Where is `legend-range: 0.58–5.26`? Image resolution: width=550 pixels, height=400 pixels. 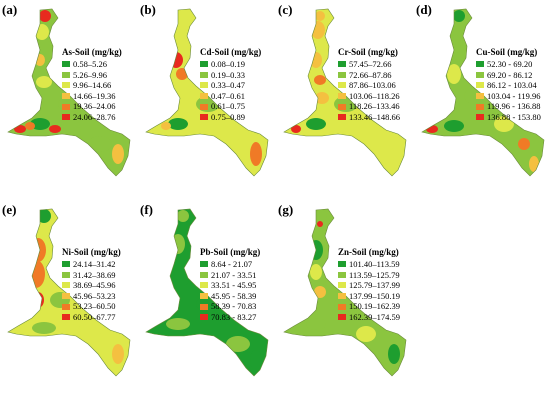
legend-range: 0.58–5.26 is located at coordinates (90, 64).